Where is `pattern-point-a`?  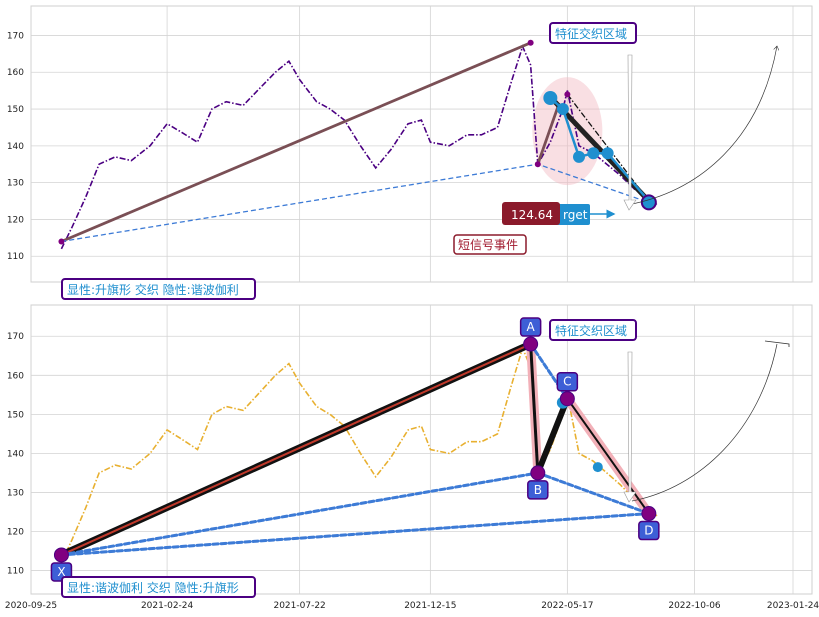 pattern-point-a is located at coordinates (531, 344).